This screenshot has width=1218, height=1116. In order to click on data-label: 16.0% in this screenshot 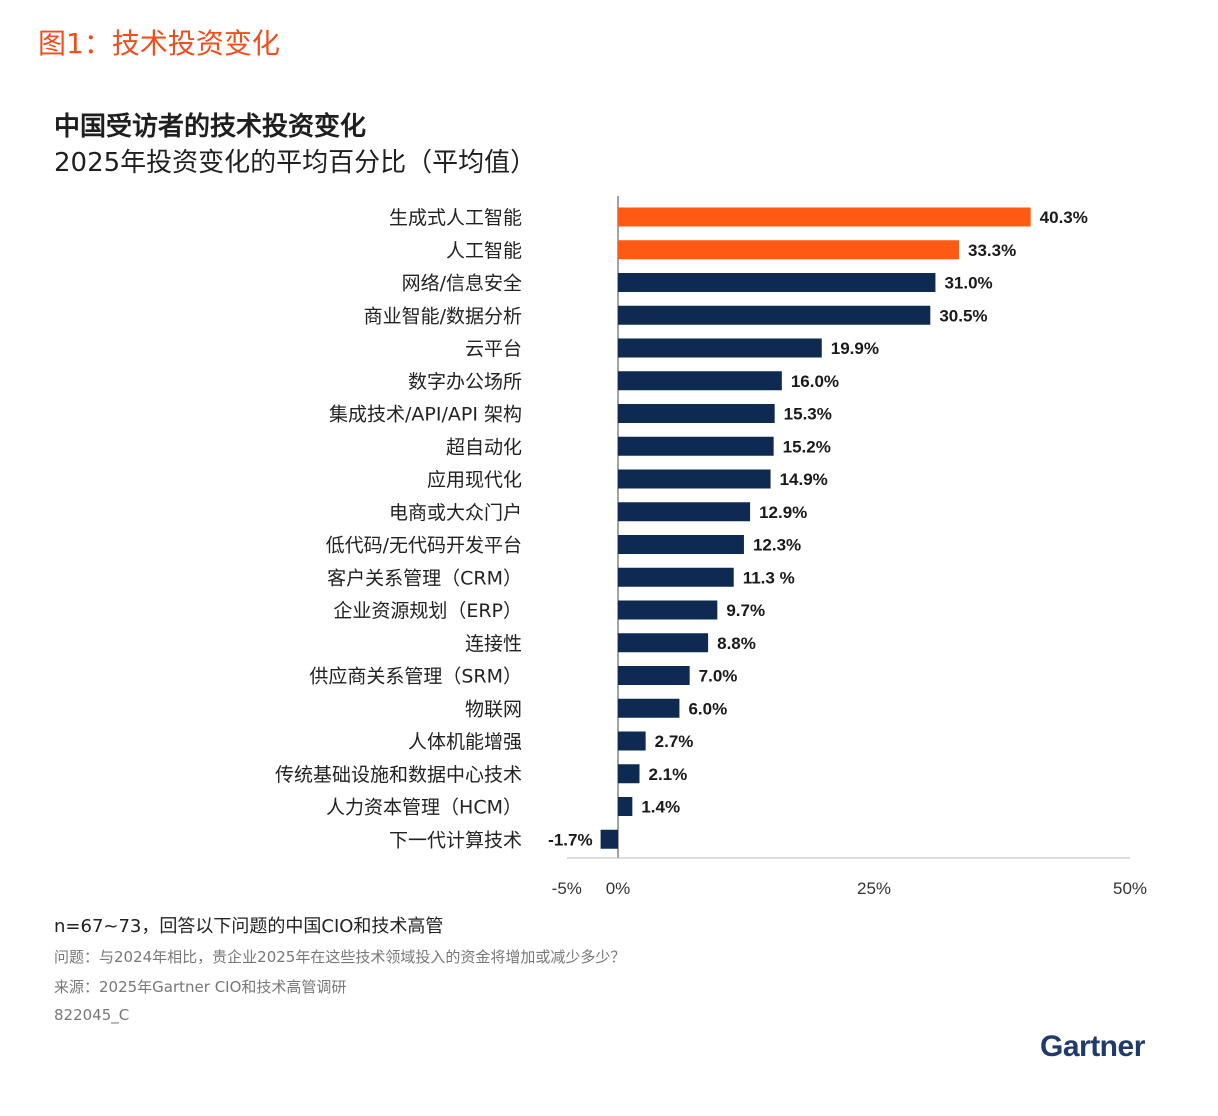, I will do `click(815, 381)`.